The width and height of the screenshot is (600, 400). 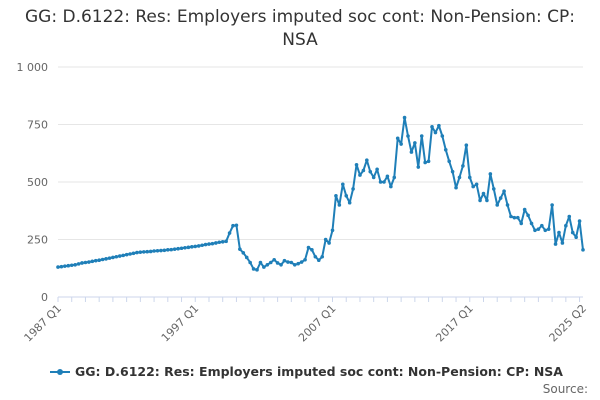 I want to click on x-tick-label: 1987 Q1, so click(x=43, y=323).